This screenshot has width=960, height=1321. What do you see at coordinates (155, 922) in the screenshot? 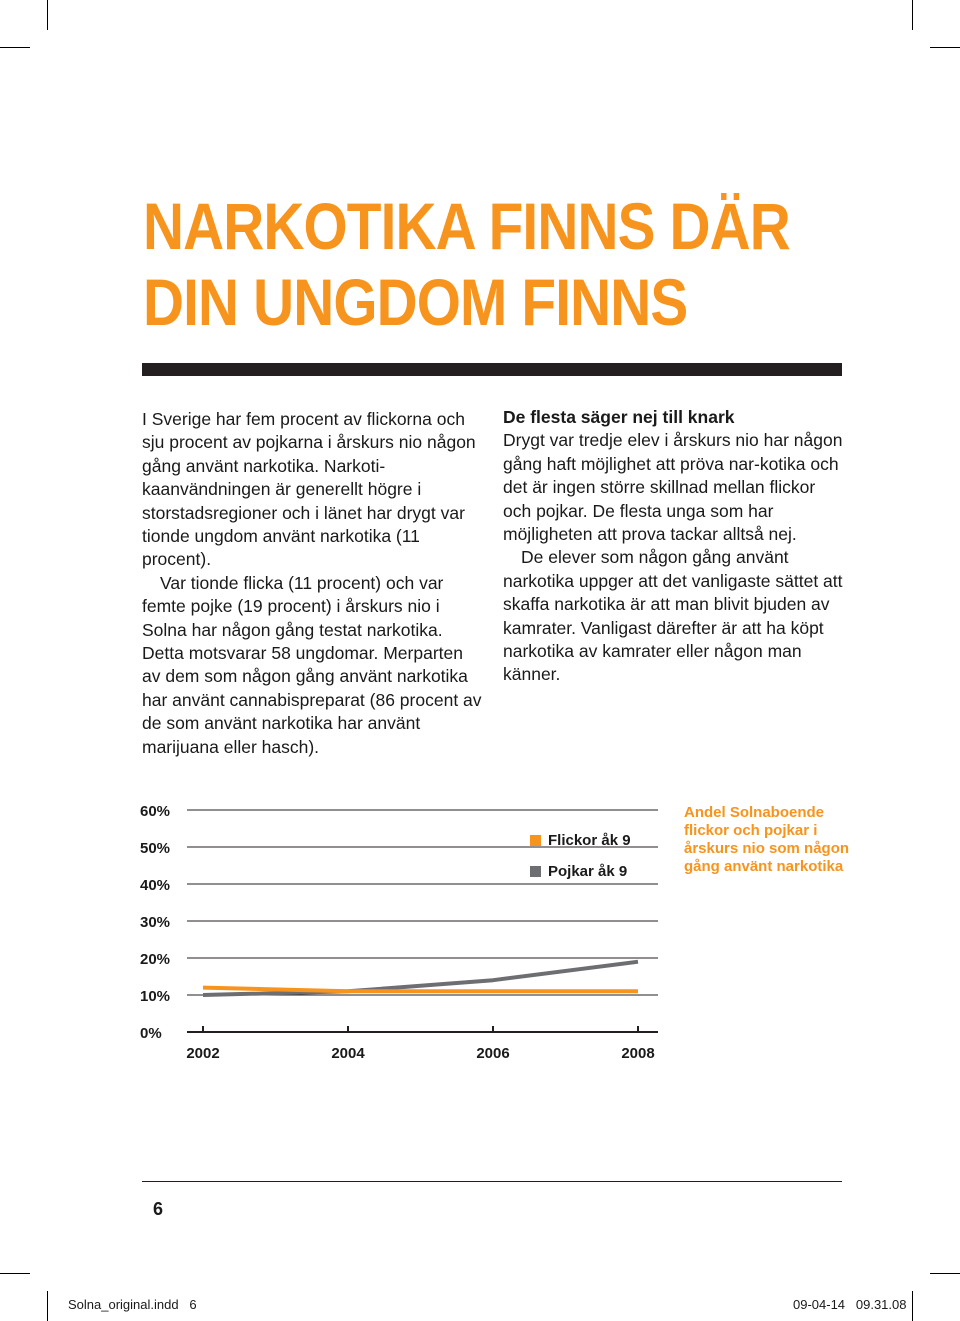
I see `y-tick-label: 30%` at bounding box center [155, 922].